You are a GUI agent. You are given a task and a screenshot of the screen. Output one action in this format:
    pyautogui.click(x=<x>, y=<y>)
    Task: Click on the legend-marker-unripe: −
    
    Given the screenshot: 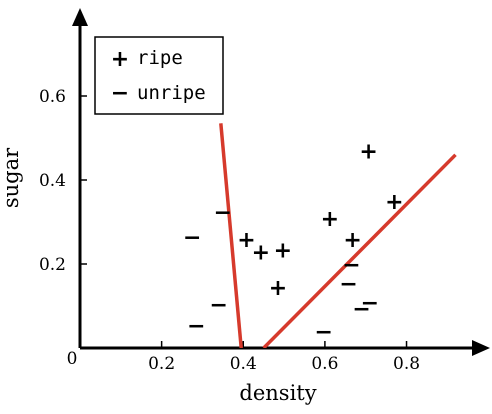 What is the action you would take?
    pyautogui.click(x=120, y=93)
    